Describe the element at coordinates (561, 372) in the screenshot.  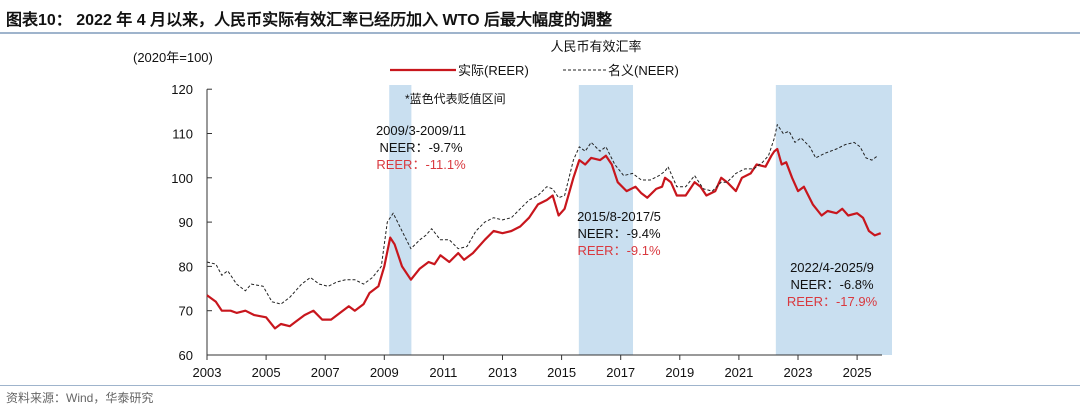
I see `x-tick-label: 2015` at that location.